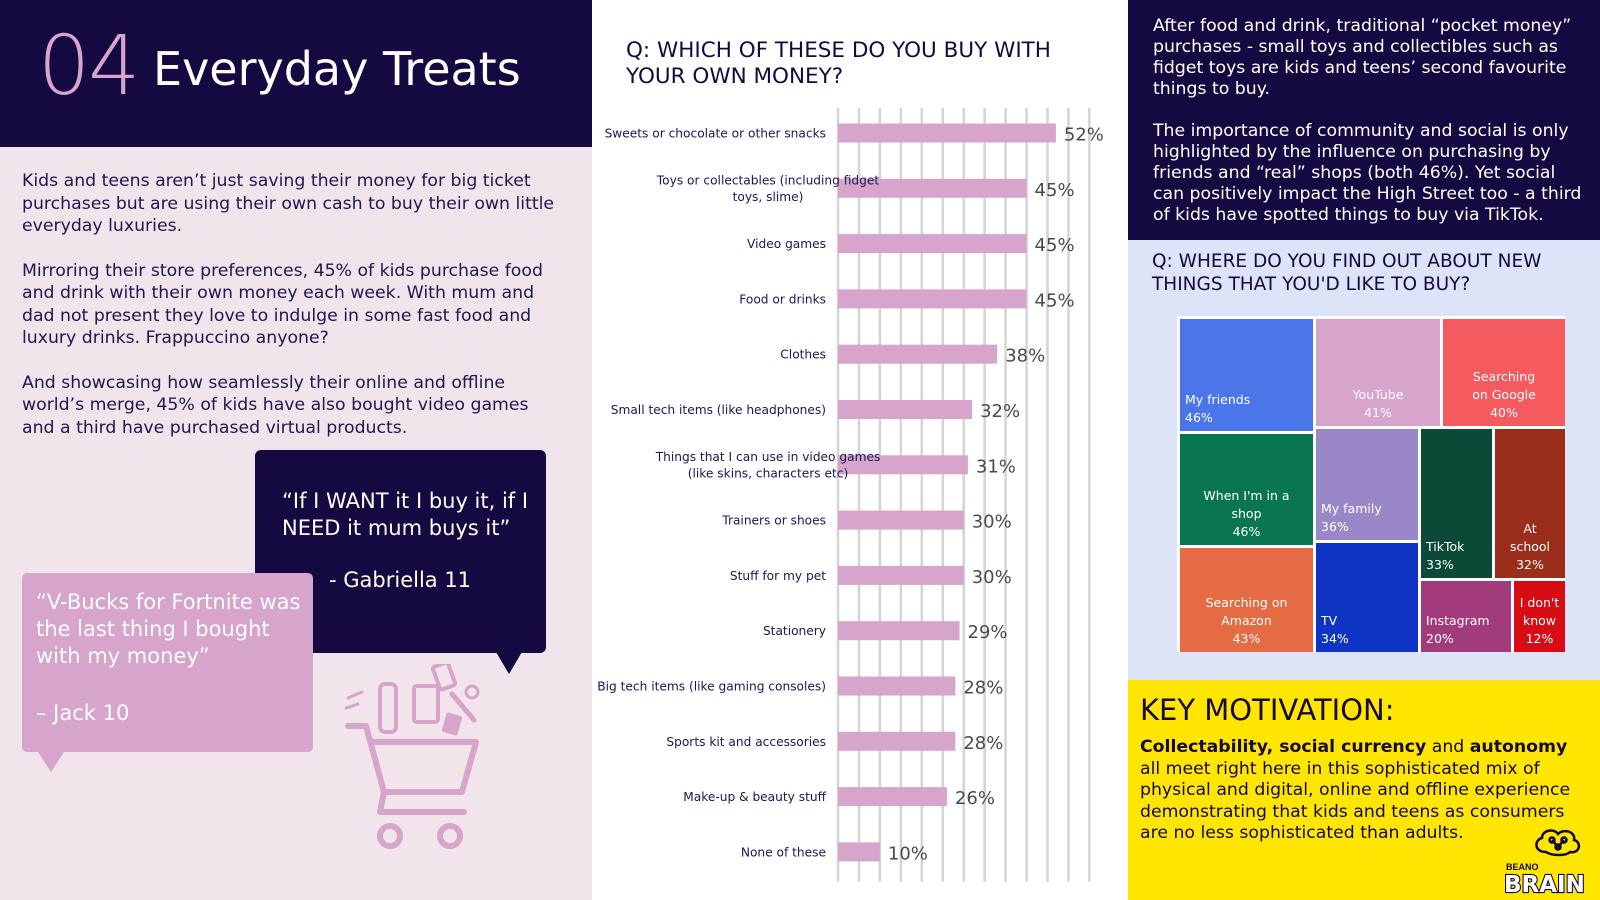 Image resolution: width=1600 pixels, height=900 pixels. I want to click on treemap-value: 33%, so click(1440, 564).